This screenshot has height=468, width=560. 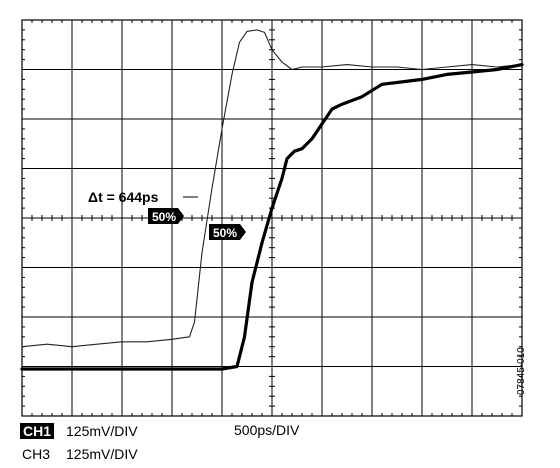 What do you see at coordinates (123, 197) in the screenshot?
I see `delta-t-annotation: Δt = 644ps` at bounding box center [123, 197].